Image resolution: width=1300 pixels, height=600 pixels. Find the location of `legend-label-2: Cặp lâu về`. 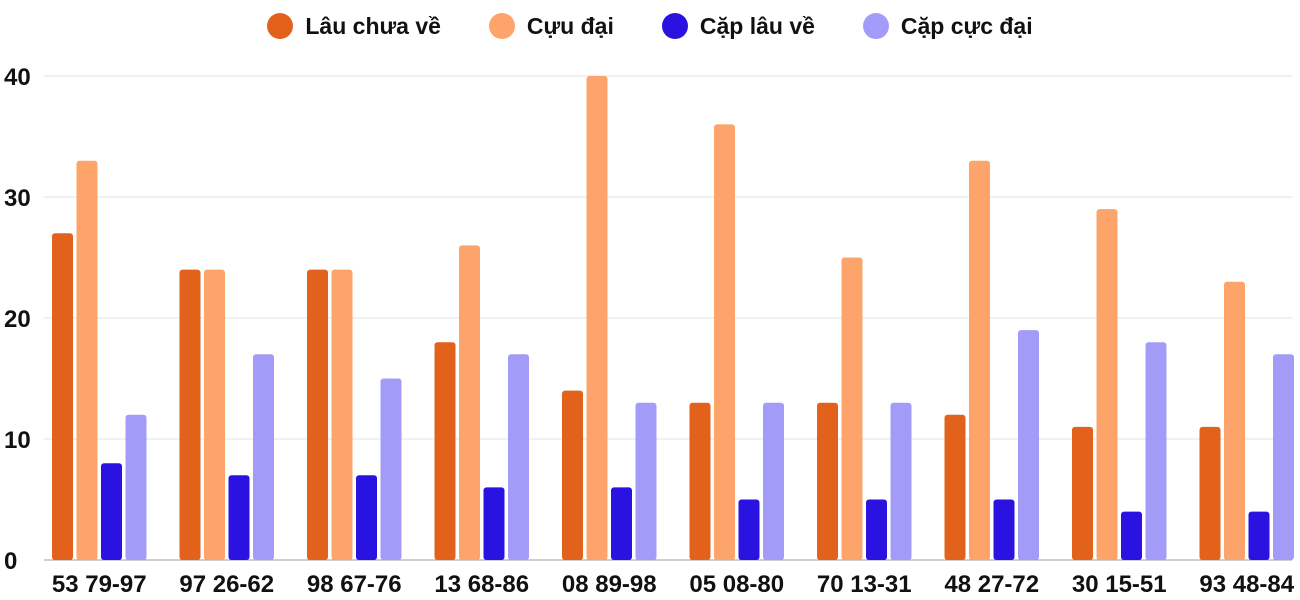

legend-label-2: Cặp lâu về is located at coordinates (757, 25).